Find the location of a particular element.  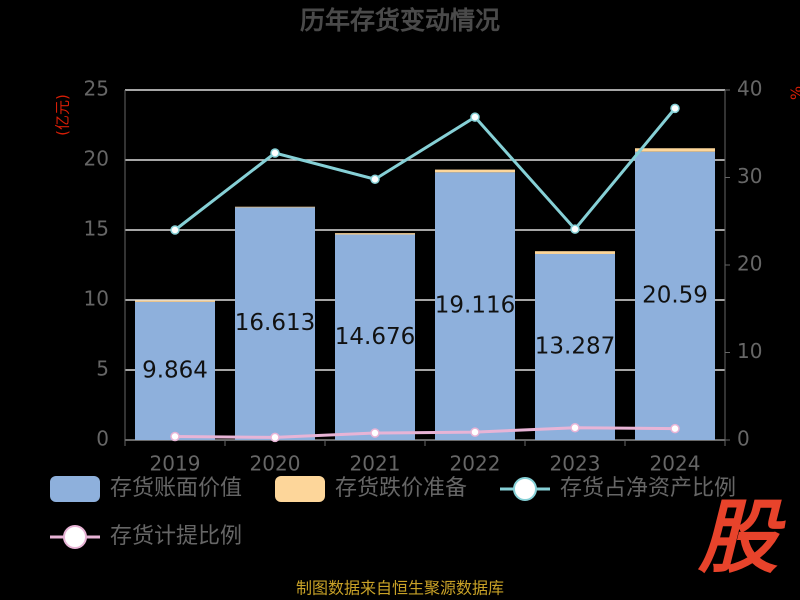

x-tick-label: 2023 is located at coordinates (575, 464).